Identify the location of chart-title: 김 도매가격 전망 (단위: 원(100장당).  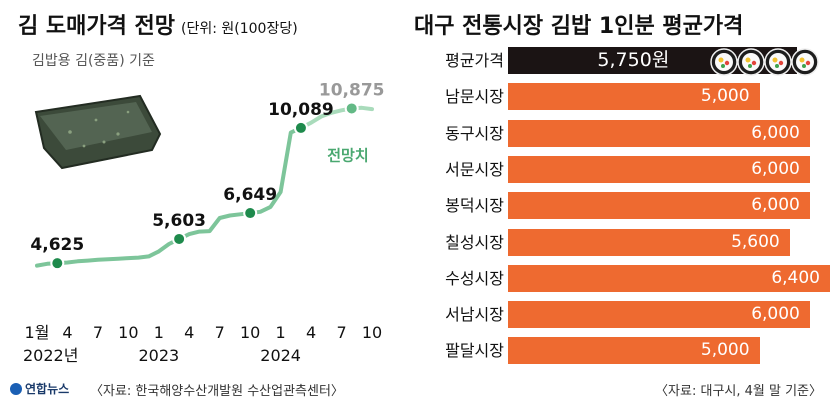
(158, 24).